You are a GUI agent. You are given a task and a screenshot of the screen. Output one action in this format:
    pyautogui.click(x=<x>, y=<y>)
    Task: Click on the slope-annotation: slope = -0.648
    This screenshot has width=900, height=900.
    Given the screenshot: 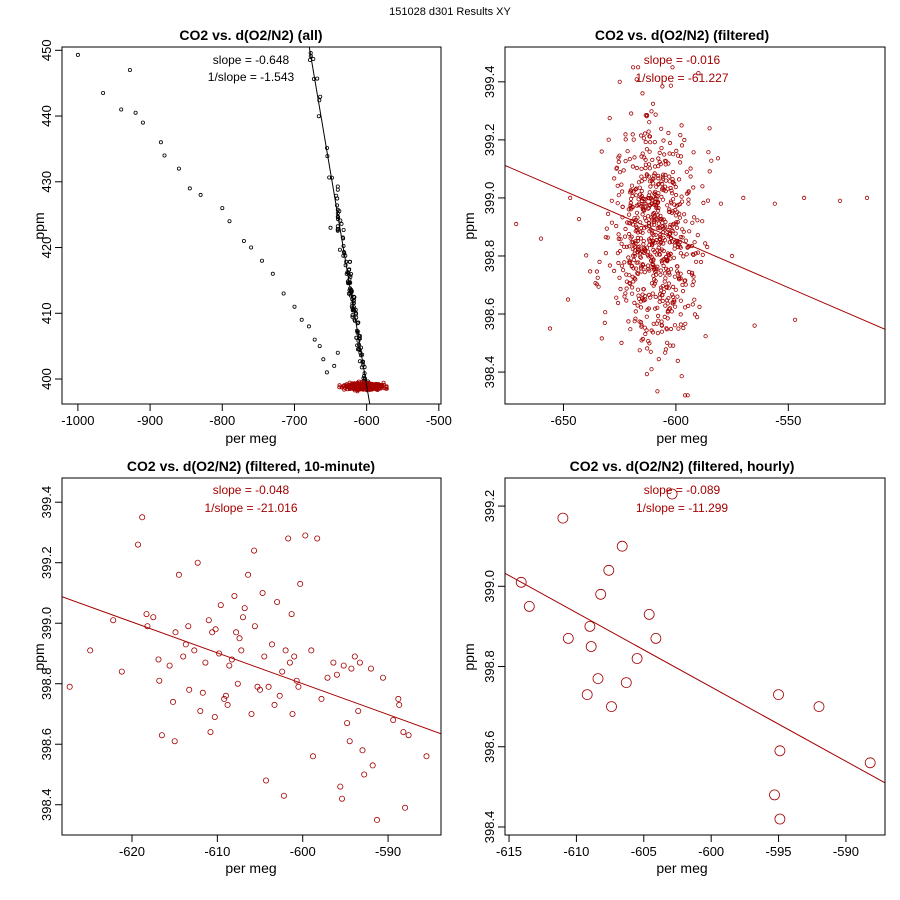 What is the action you would take?
    pyautogui.click(x=251, y=60)
    